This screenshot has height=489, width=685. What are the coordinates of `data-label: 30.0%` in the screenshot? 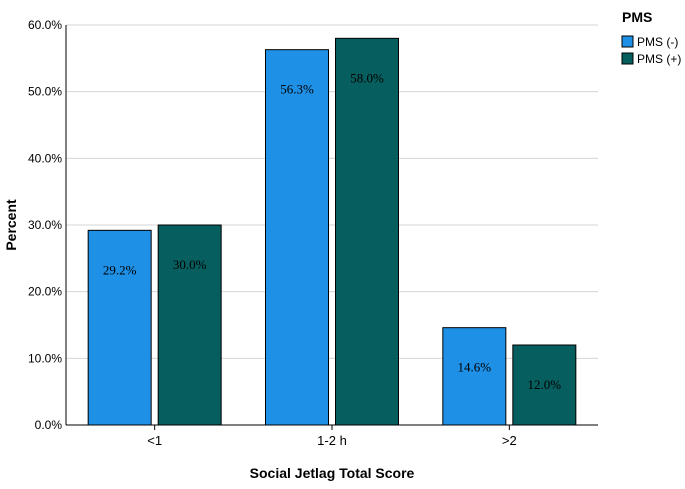 It's located at (190, 264).